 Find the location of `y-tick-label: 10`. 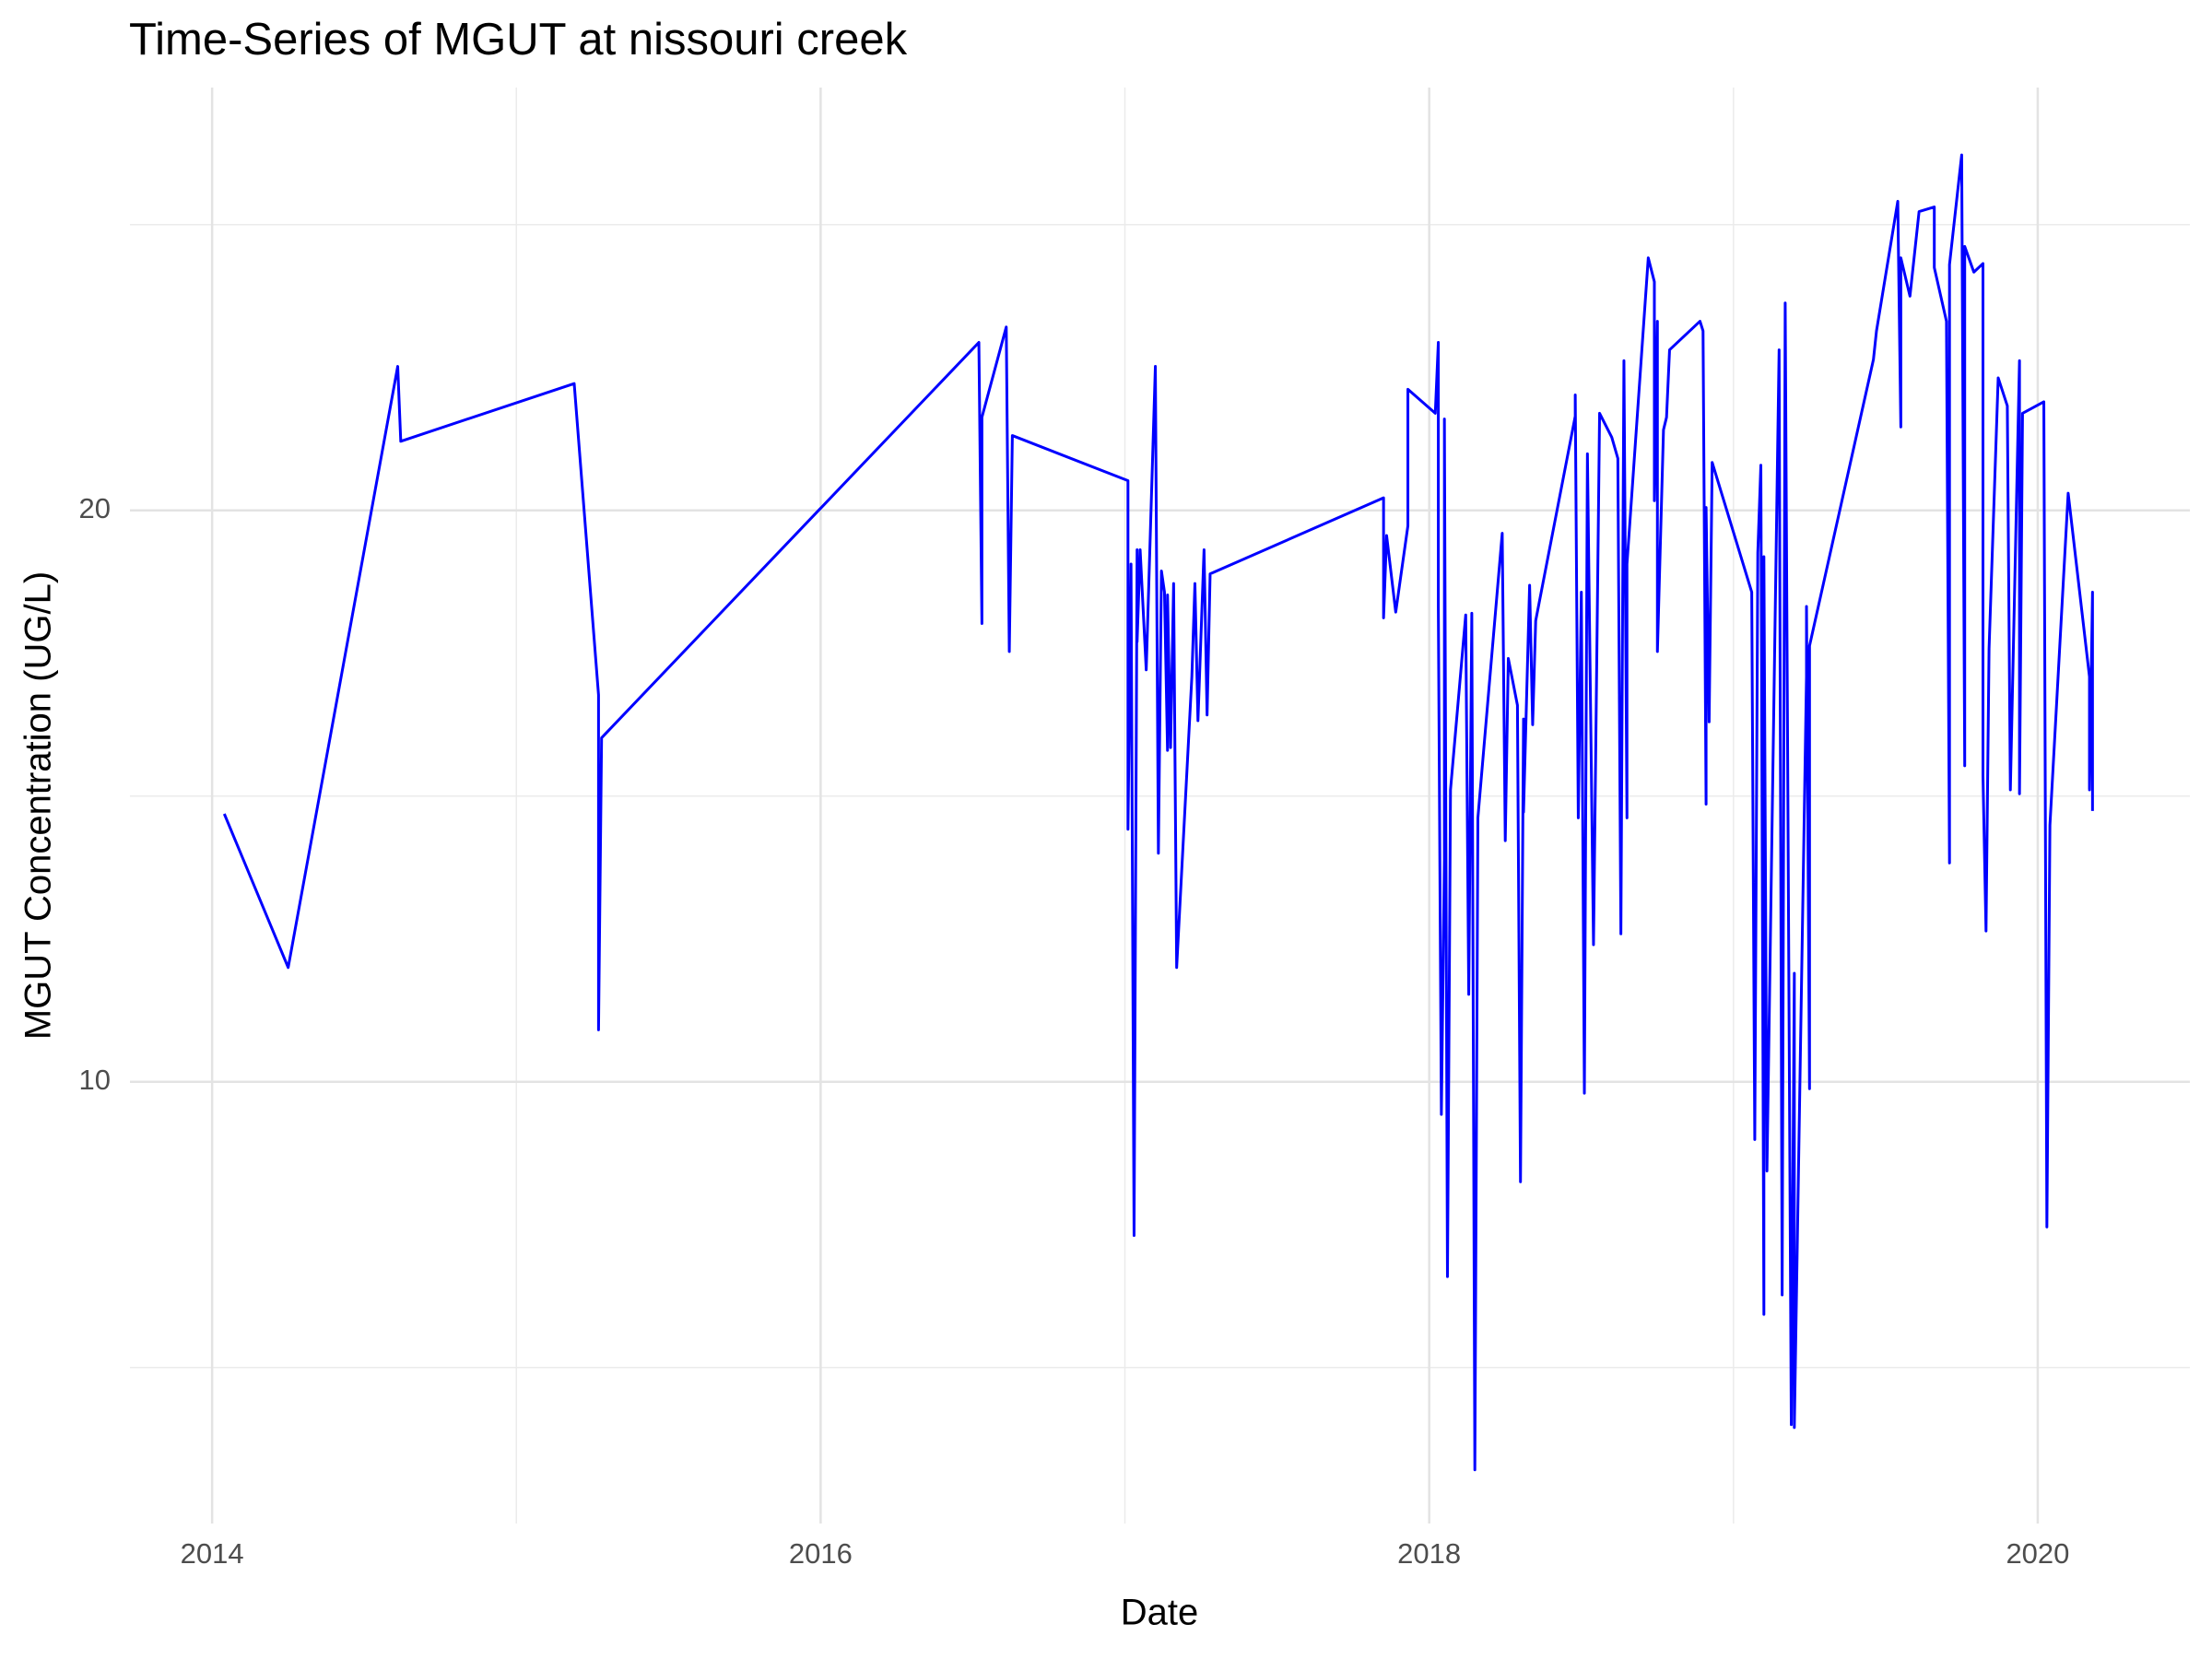

y-tick-label: 10 is located at coordinates (95, 1080).